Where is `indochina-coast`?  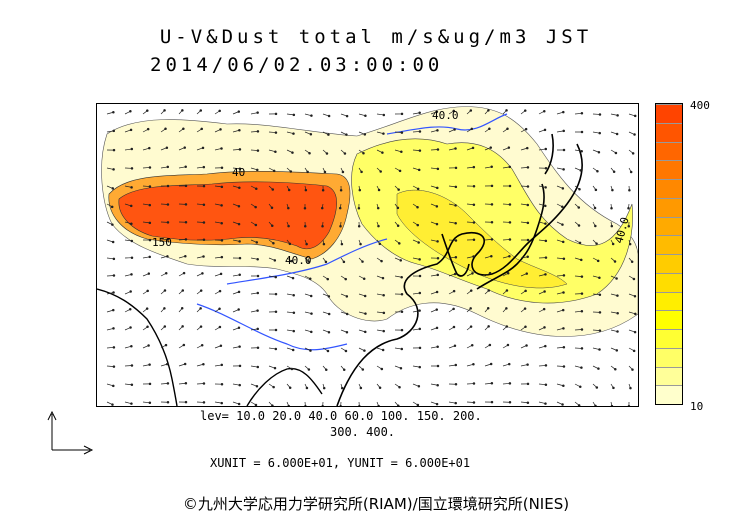 indochina-coast is located at coordinates (284, 386).